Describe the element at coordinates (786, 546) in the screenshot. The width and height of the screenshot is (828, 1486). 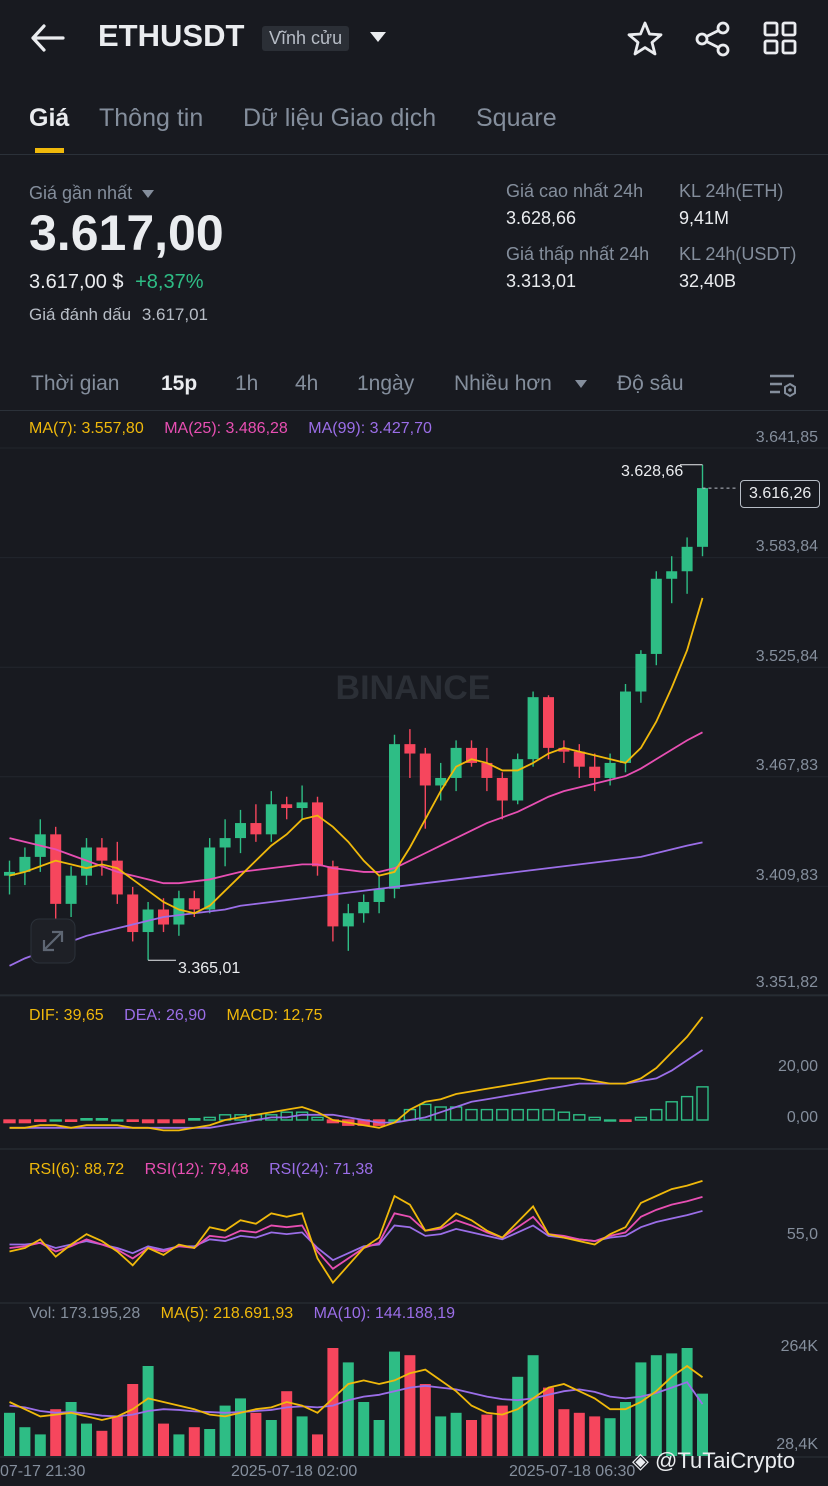
I see `price-axis-label: 3.583,84` at that location.